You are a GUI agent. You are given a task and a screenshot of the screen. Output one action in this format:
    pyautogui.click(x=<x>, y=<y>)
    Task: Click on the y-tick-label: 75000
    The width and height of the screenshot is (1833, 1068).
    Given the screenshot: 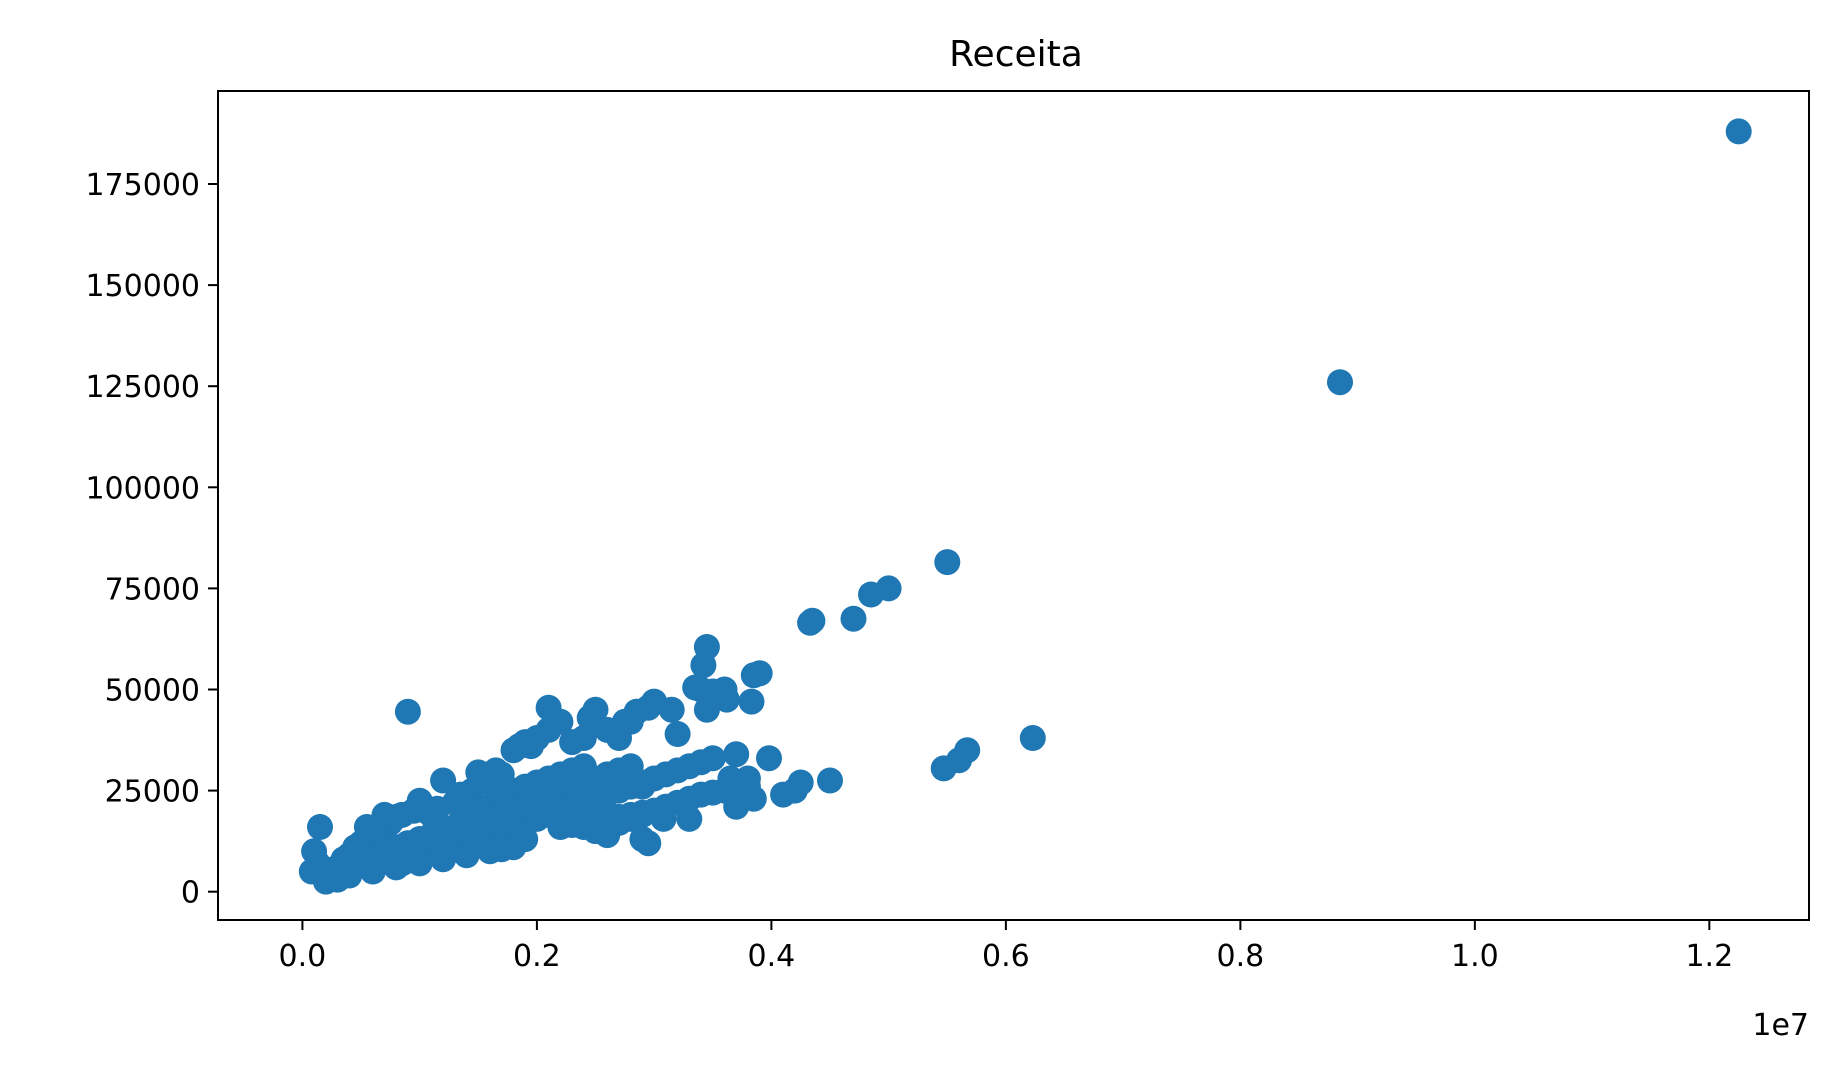 What is the action you would take?
    pyautogui.click(x=152, y=589)
    